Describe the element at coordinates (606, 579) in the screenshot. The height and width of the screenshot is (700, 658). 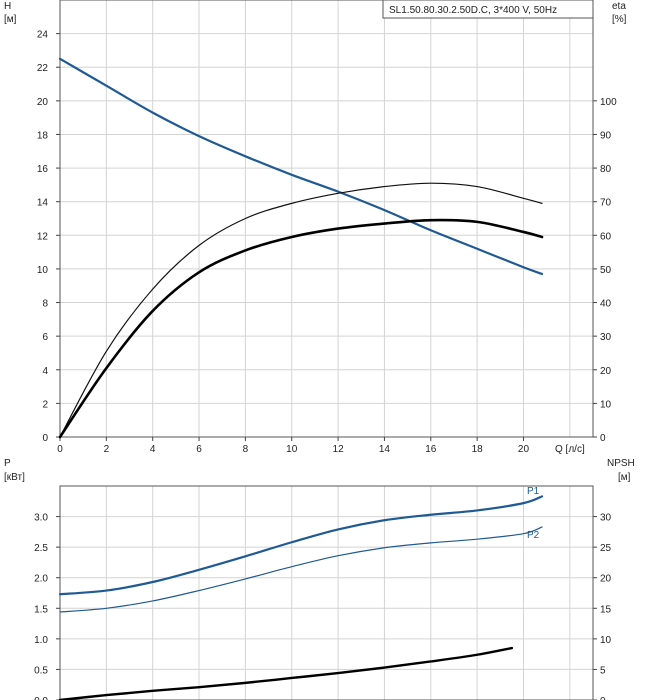
I see `bottom-right-tick-label: 20` at that location.